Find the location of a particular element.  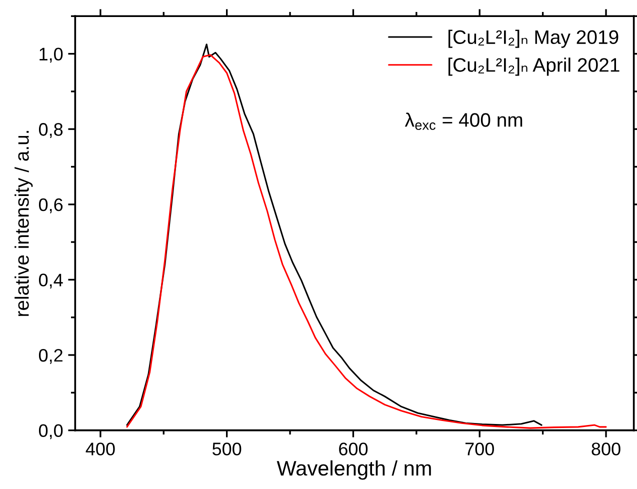

legend-label: [Cu₂L²I₂]ₙ May 2019 is located at coordinates (533, 39).